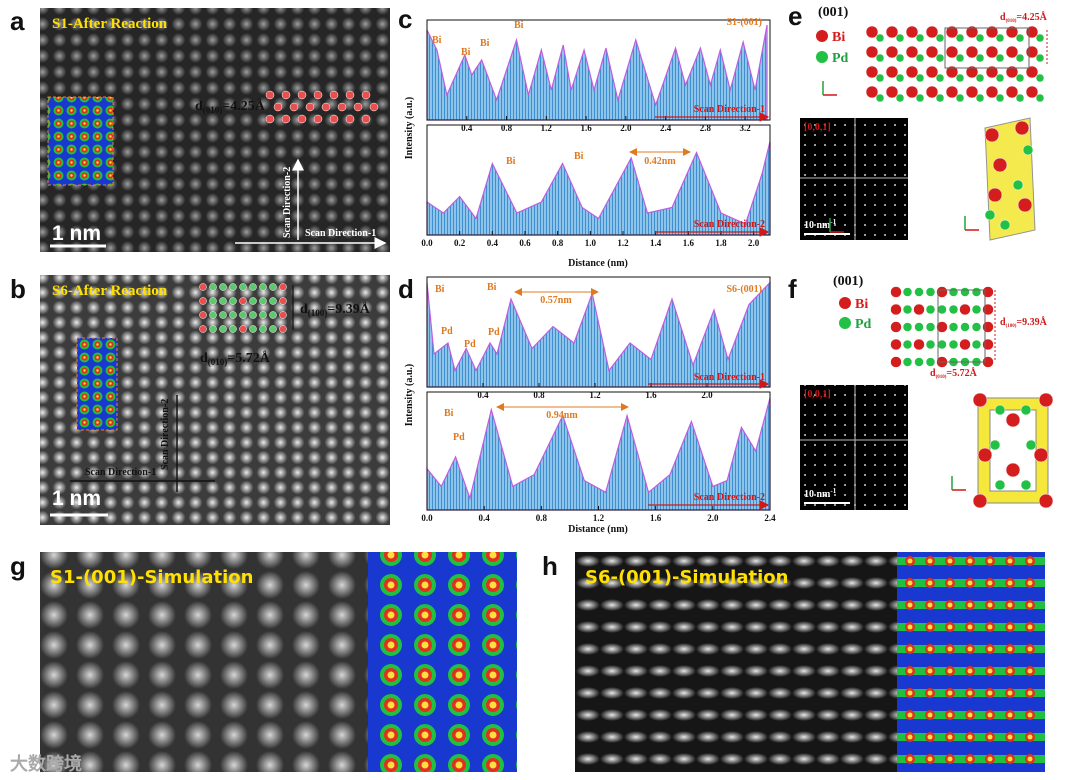 The image size is (1080, 780). I want to click on panel-title: S1-(001)-Simulation, so click(151, 577).